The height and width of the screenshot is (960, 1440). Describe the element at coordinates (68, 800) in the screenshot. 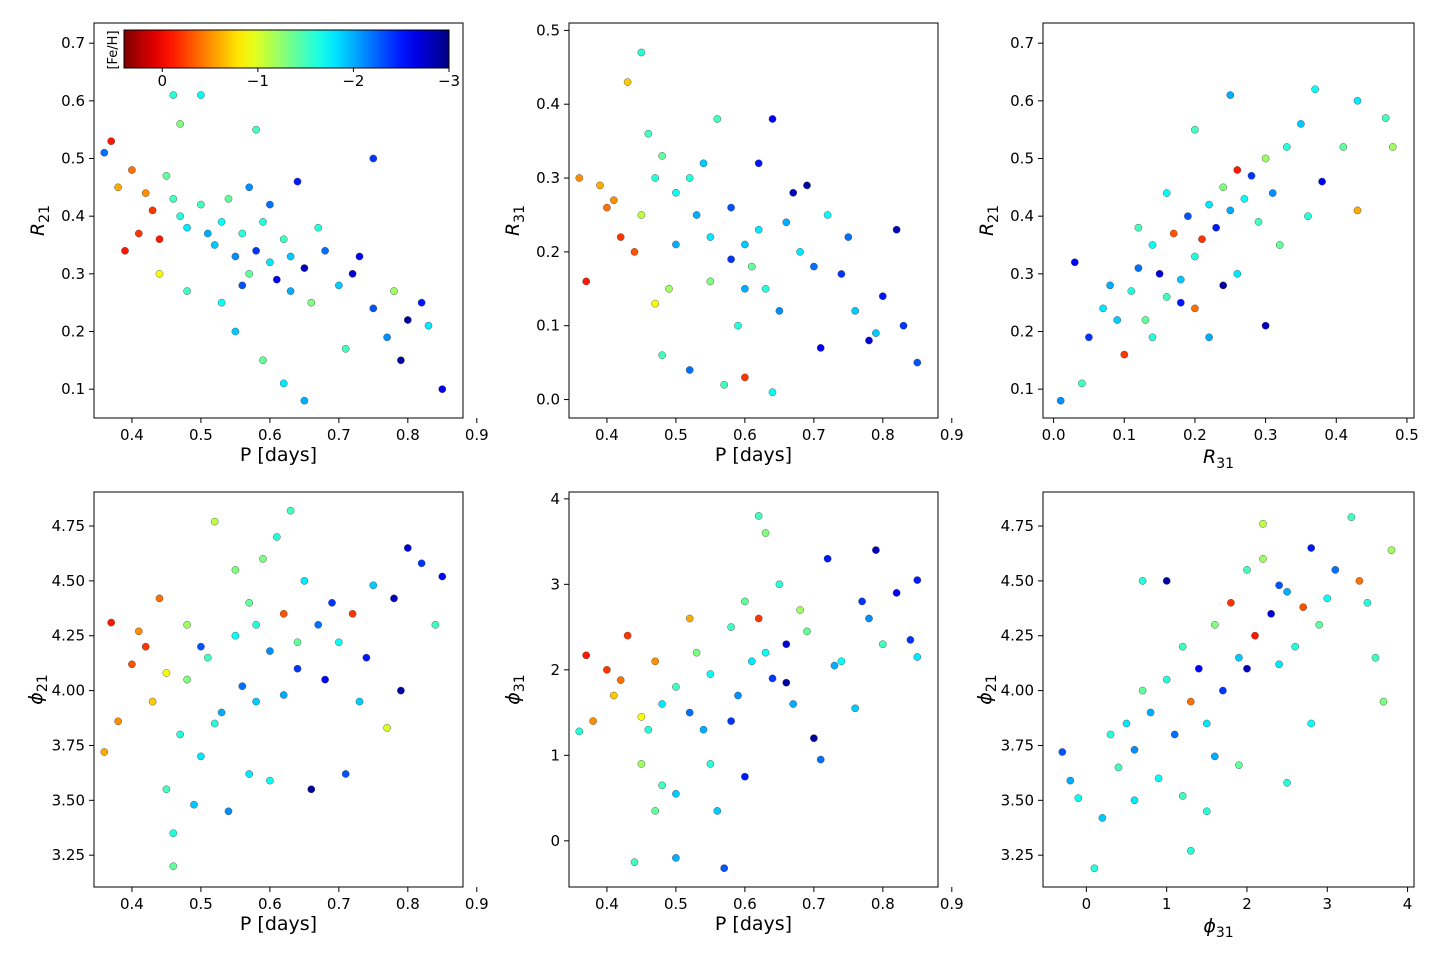

I see `y-tick-label: 3.50` at that location.